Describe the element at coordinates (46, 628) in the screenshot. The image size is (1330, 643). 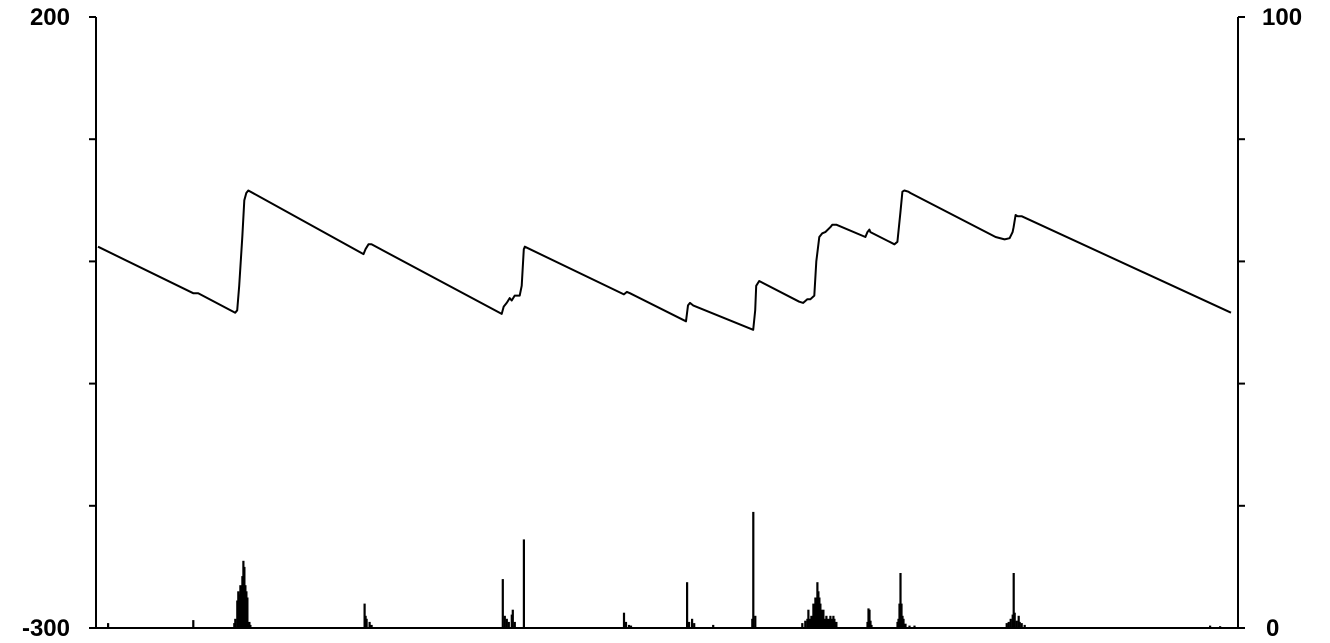
I see `left-axis-label-bottom: -300` at that location.